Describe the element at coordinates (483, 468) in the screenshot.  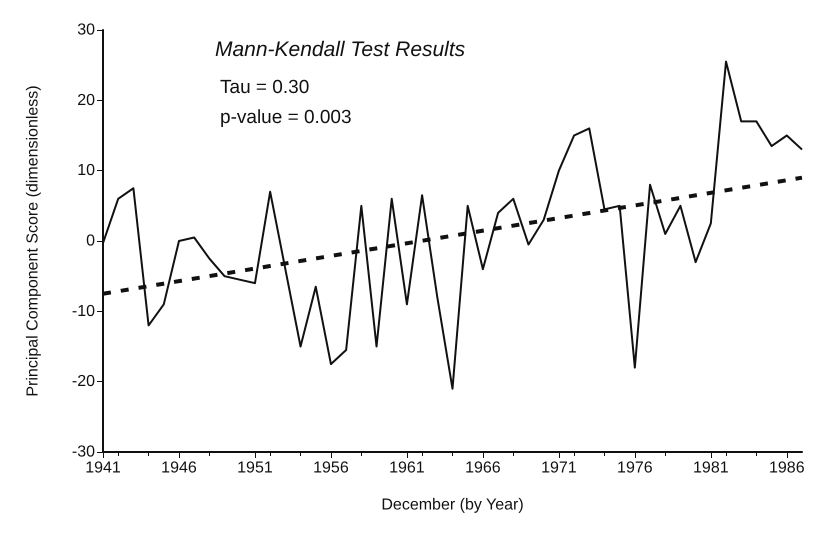
I see `x-tick-label: 1966` at that location.